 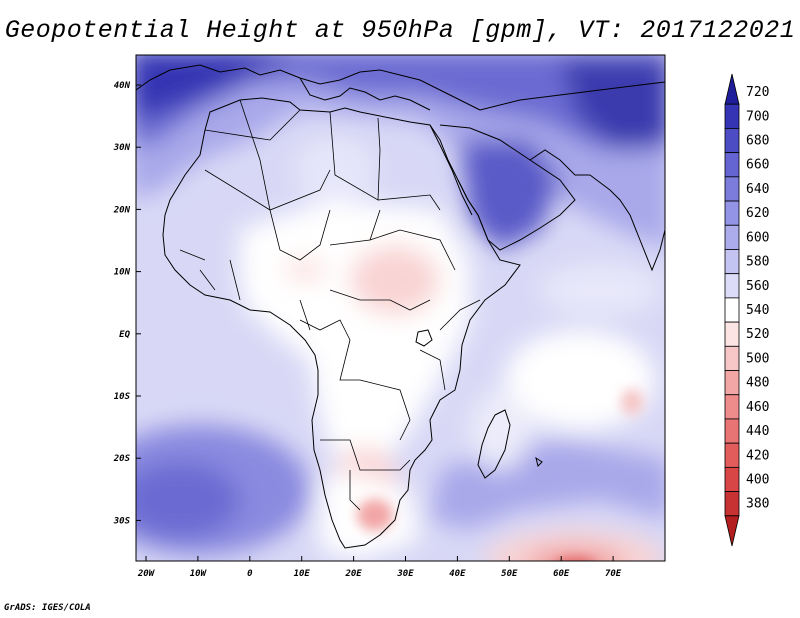 I want to click on colorbar-label: 540, so click(x=757, y=310).